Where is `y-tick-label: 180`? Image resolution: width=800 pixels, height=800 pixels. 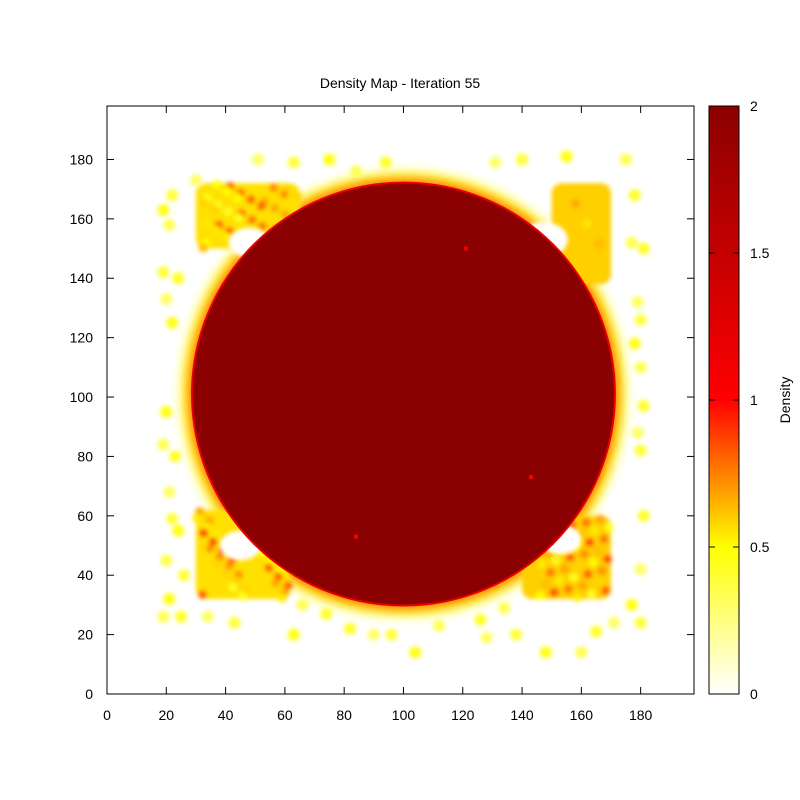
y-tick-label: 180 is located at coordinates (82, 159).